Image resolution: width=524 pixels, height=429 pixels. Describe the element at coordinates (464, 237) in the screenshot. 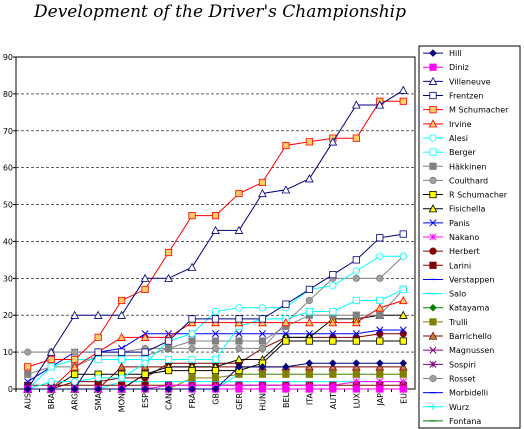

I see `legend-label: Nakano` at that location.